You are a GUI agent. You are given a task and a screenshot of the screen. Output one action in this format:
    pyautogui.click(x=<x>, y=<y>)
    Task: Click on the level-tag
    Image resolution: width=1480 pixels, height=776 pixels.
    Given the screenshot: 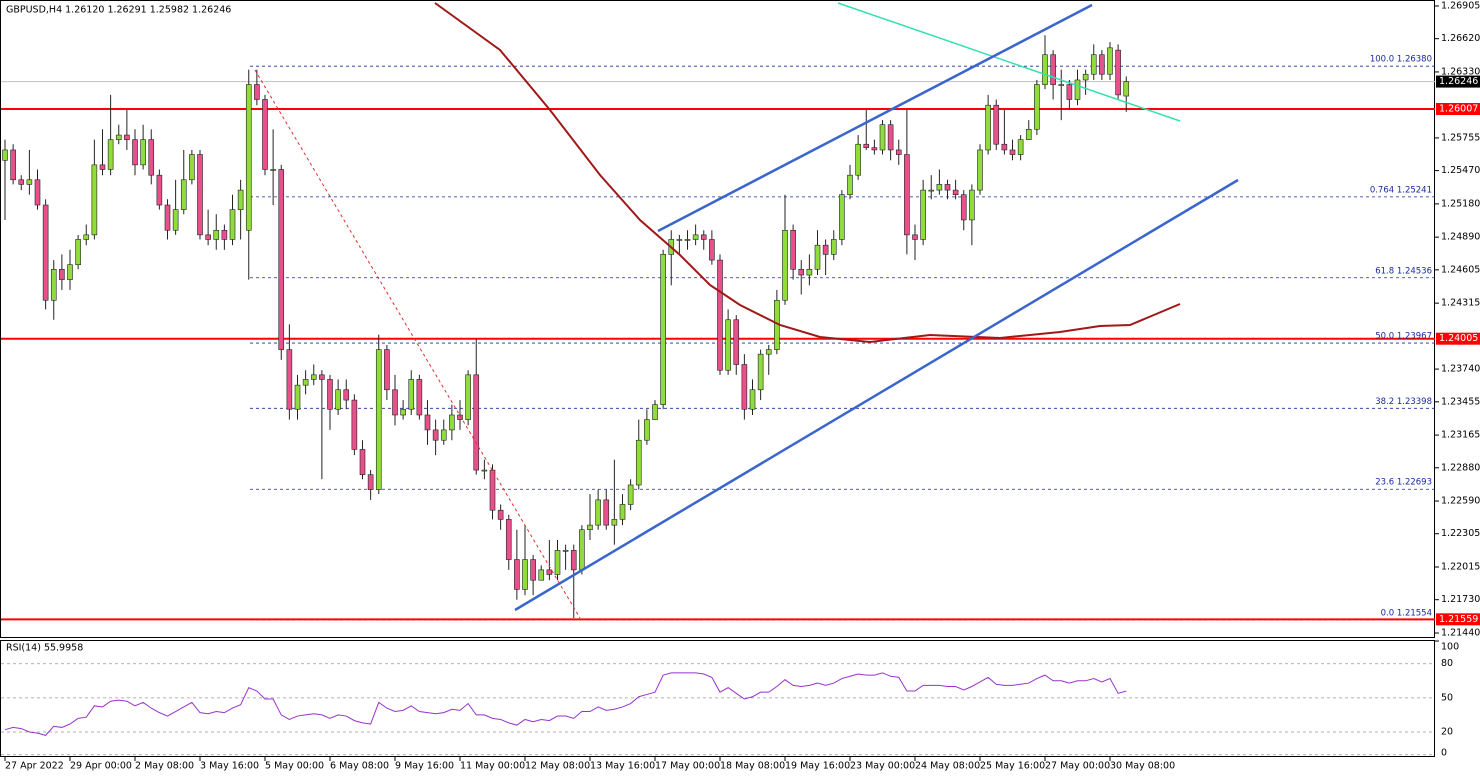 What is the action you would take?
    pyautogui.click(x=1458, y=338)
    